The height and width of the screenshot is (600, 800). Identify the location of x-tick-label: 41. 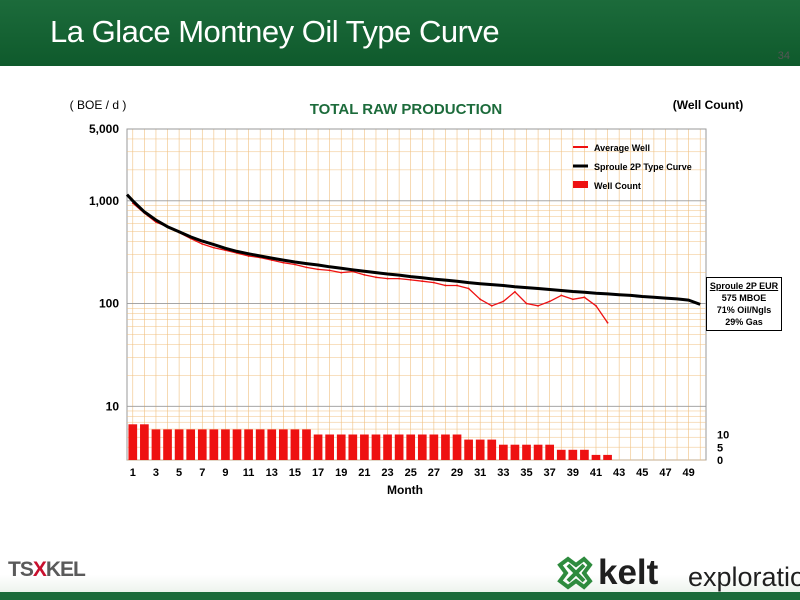
(596, 473).